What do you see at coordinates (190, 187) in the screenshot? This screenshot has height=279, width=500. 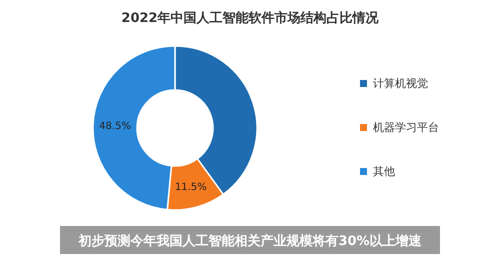 I see `data-label: 11.5%` at bounding box center [190, 187].